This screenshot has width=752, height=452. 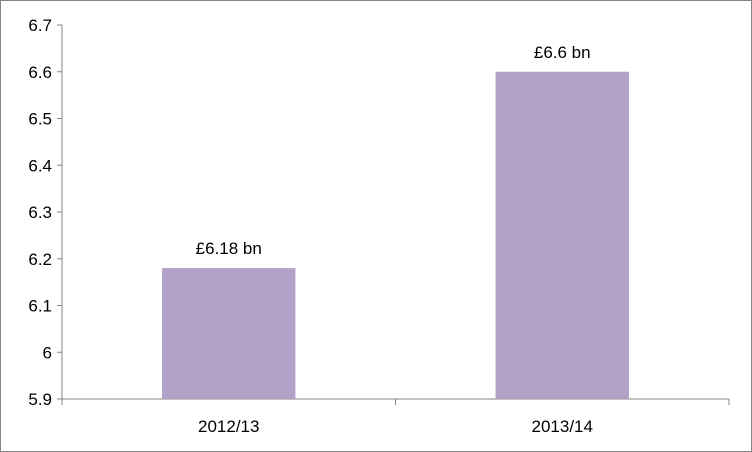 I want to click on data-label: £6.6 bn, so click(x=562, y=52).